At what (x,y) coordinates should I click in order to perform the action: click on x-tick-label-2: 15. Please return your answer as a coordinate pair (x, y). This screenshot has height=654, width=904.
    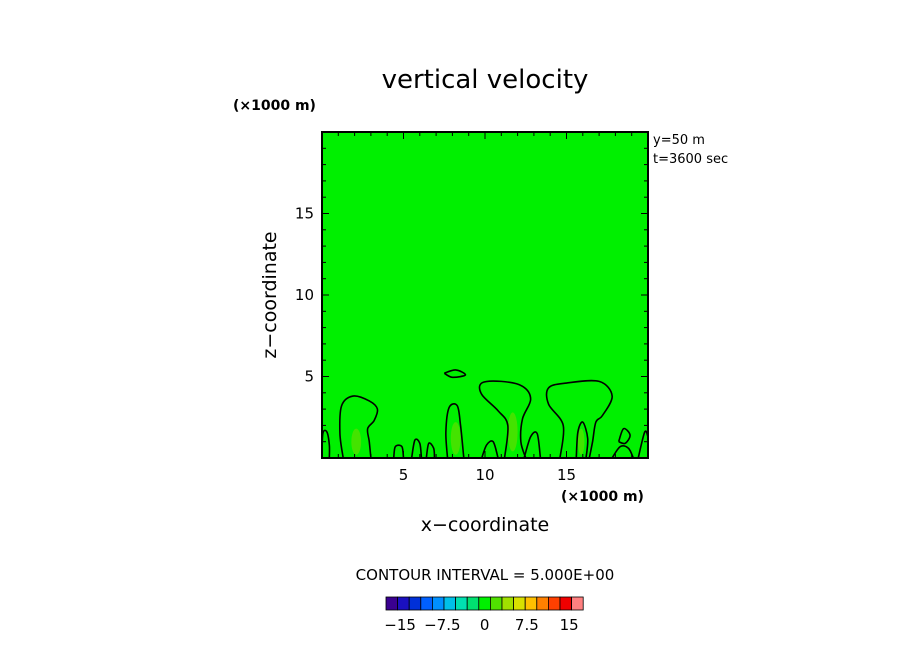
    Looking at the image, I should click on (566, 475).